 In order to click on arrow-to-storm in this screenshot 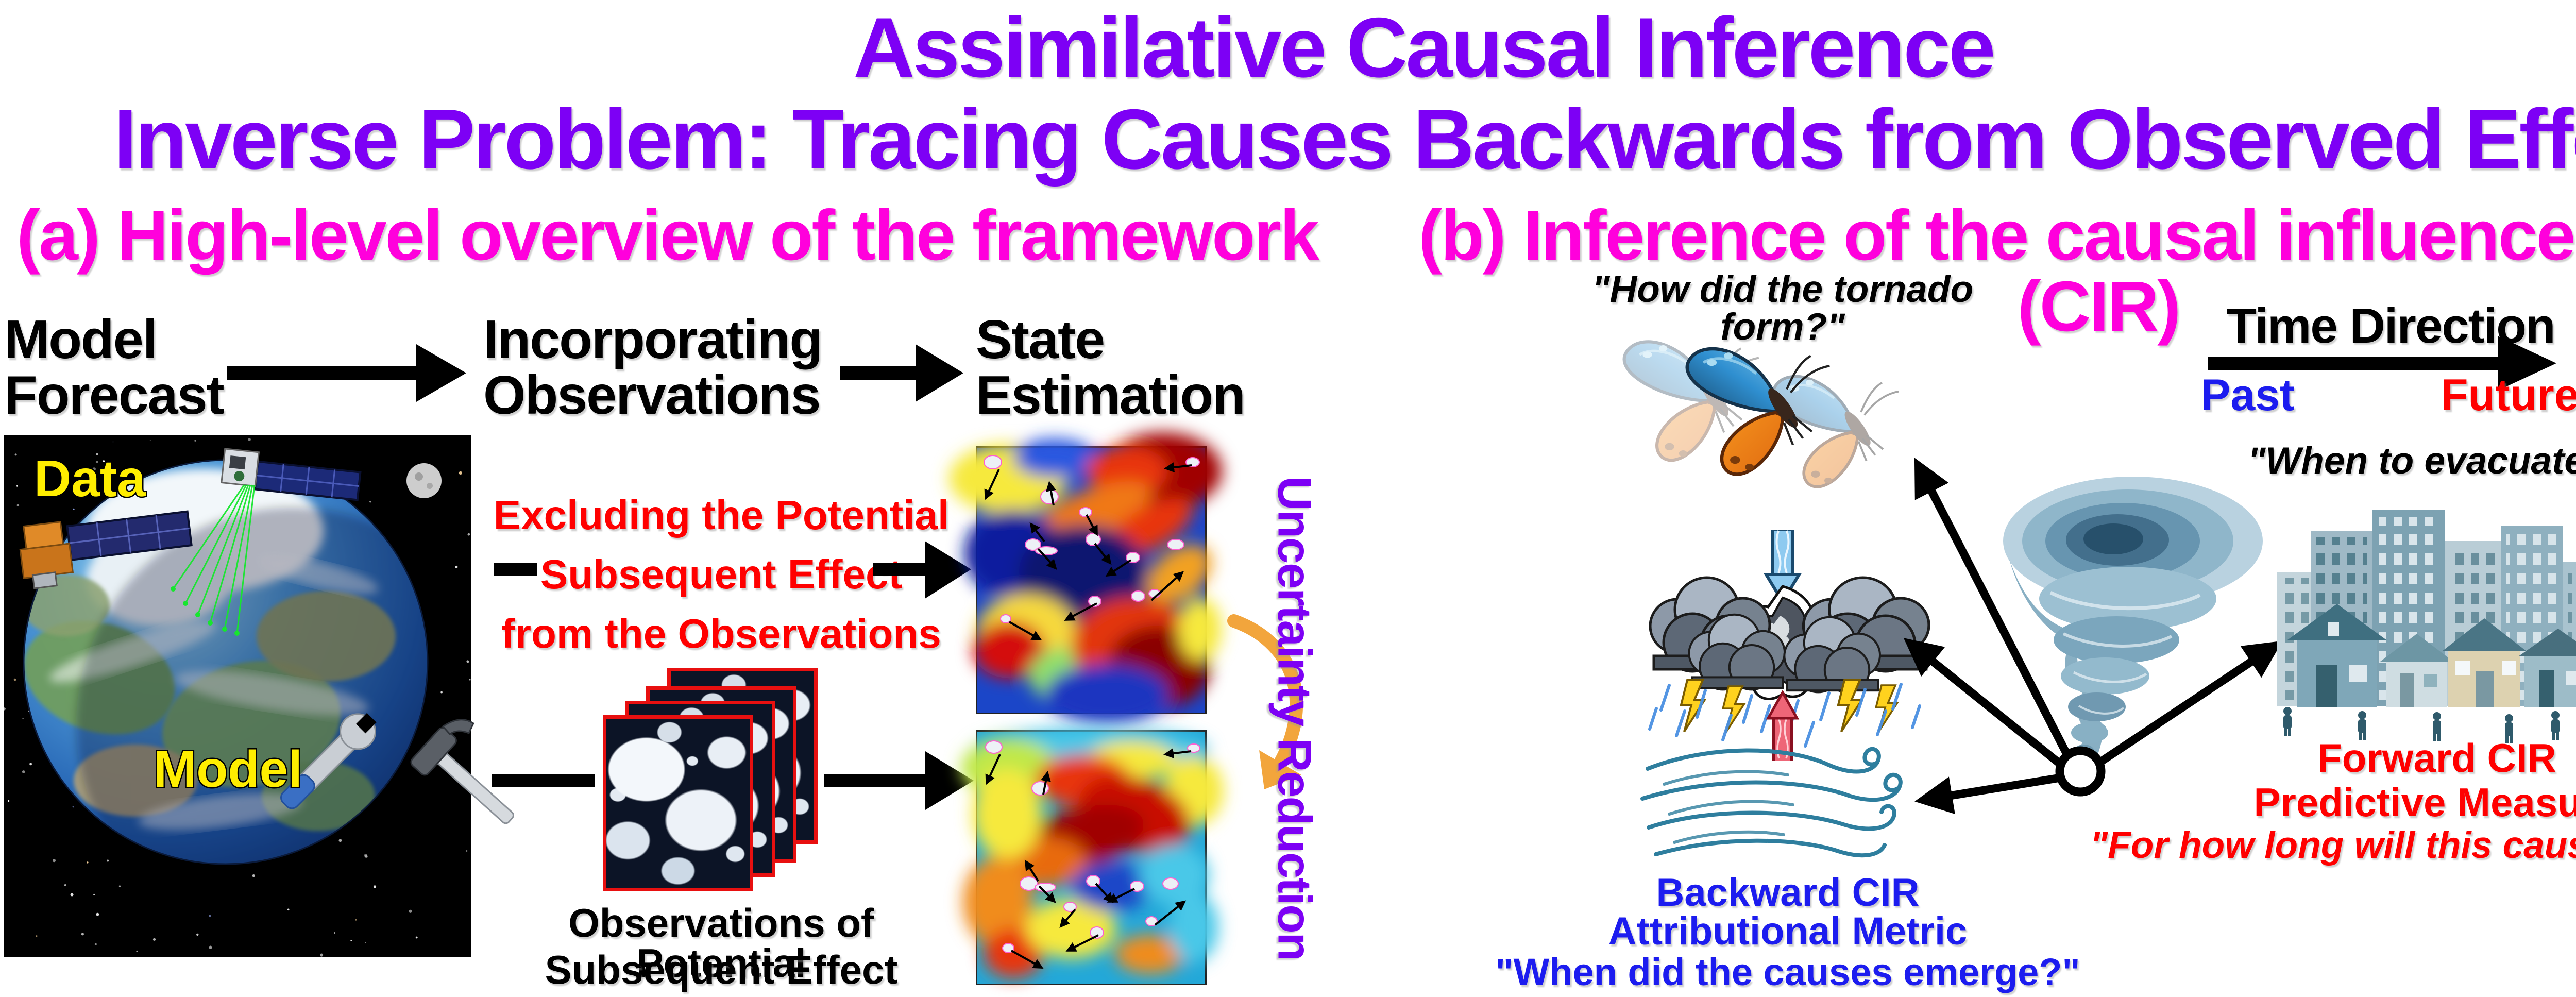, I will do `click(1983, 702)`.